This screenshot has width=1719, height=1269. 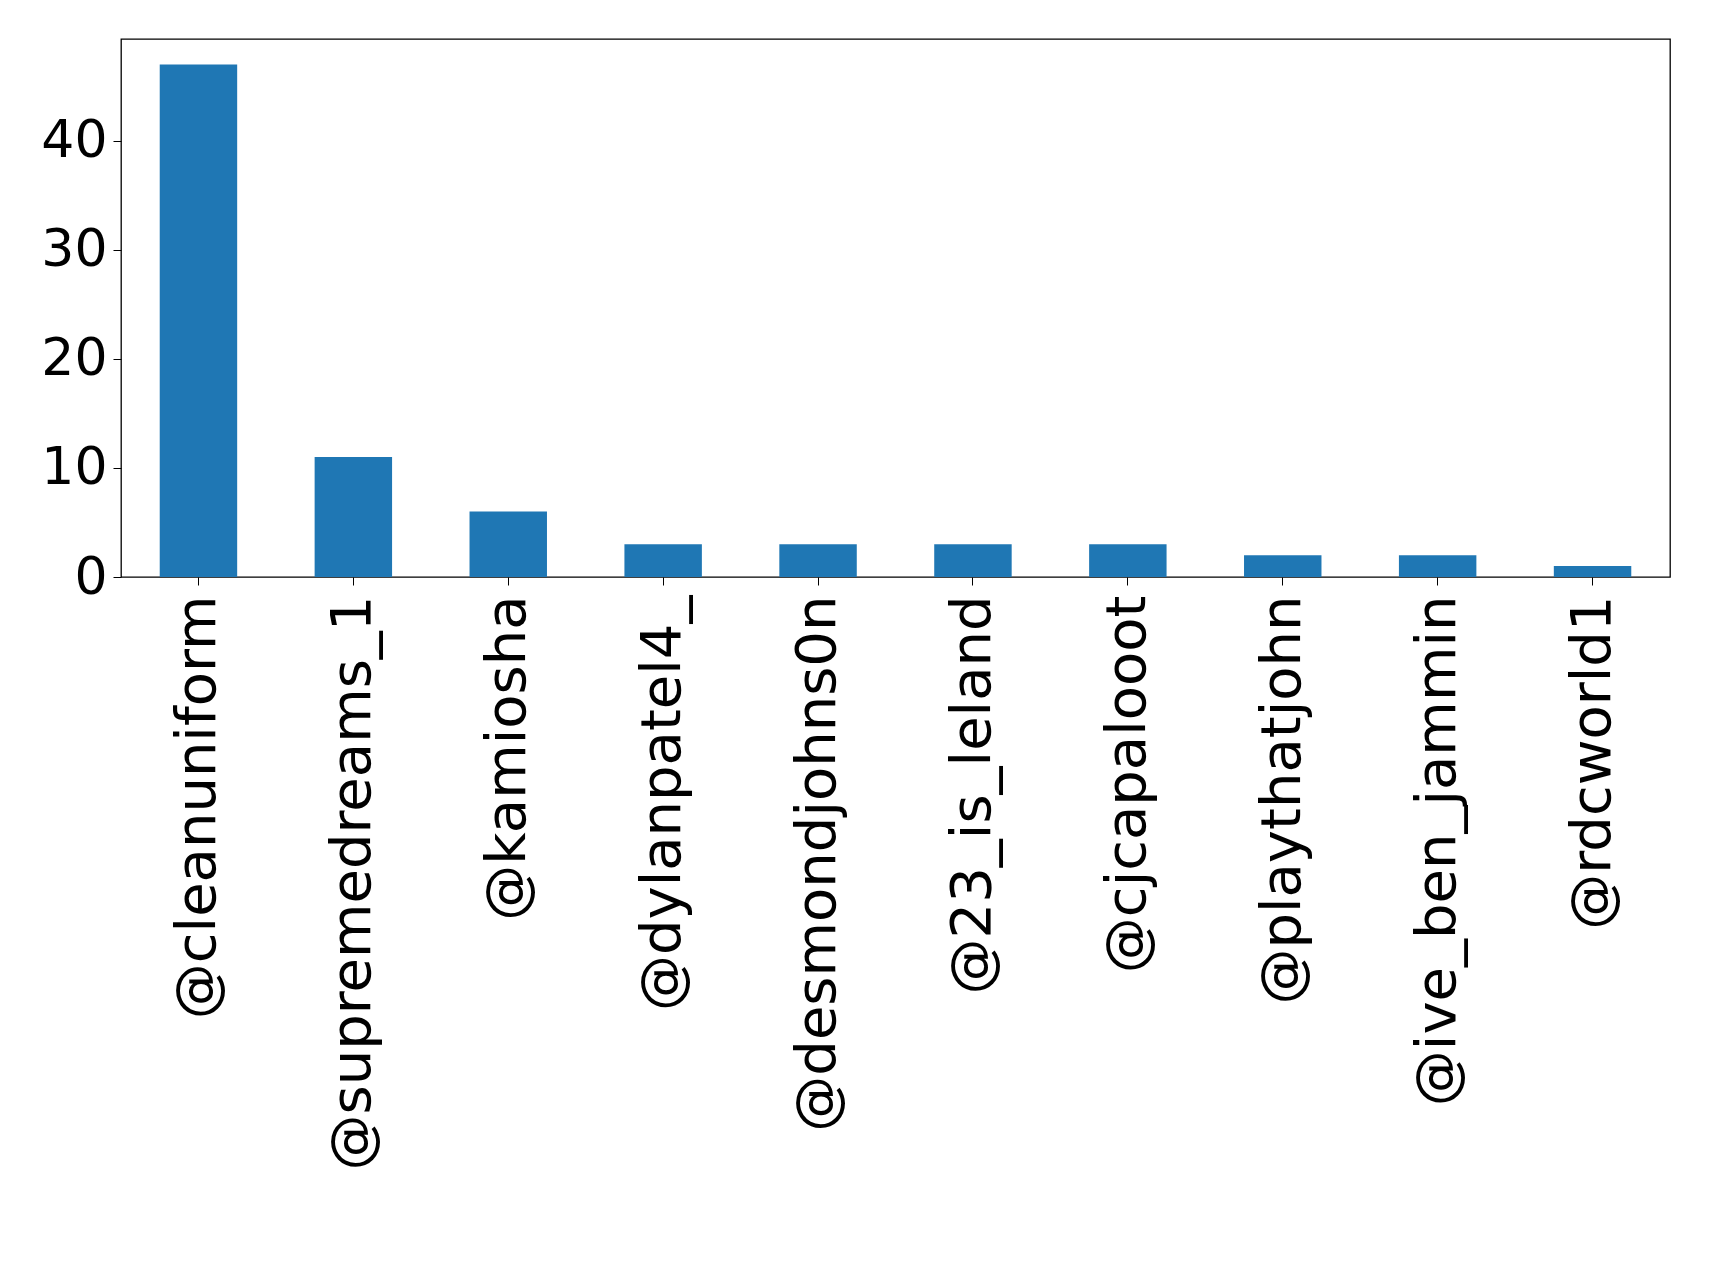 I want to click on x-tick-label: @rdcworld1, so click(x=1590, y=762).